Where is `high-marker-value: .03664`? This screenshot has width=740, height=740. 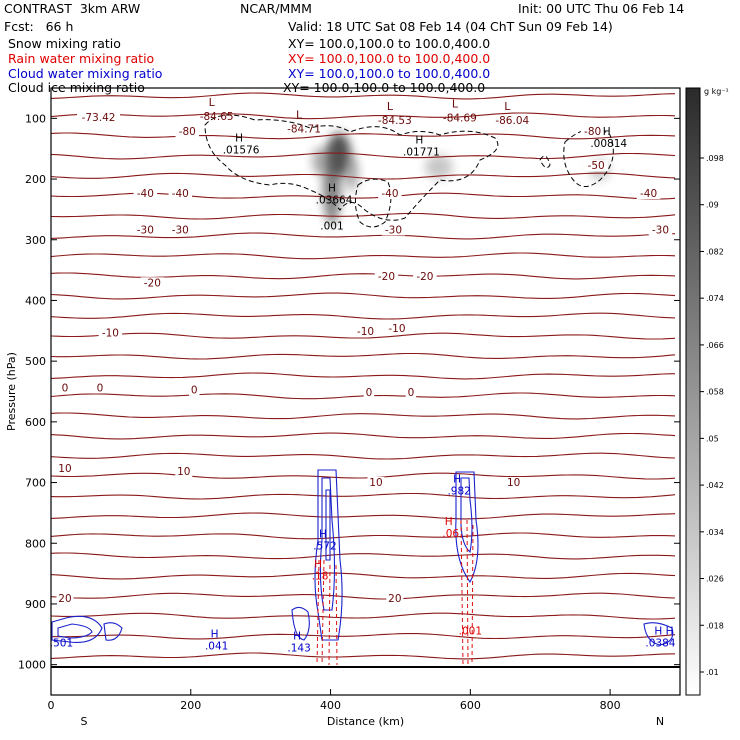 high-marker-value: .03664 is located at coordinates (334, 200).